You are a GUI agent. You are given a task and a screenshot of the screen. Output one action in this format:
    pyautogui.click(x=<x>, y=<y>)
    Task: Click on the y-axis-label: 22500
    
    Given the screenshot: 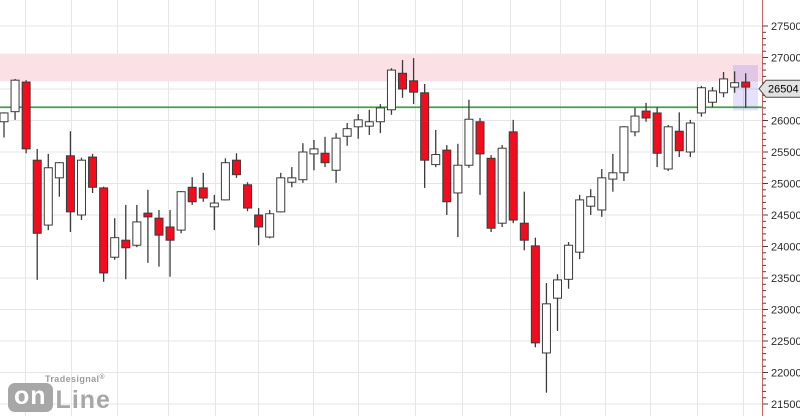 What is the action you would take?
    pyautogui.click(x=785, y=342)
    